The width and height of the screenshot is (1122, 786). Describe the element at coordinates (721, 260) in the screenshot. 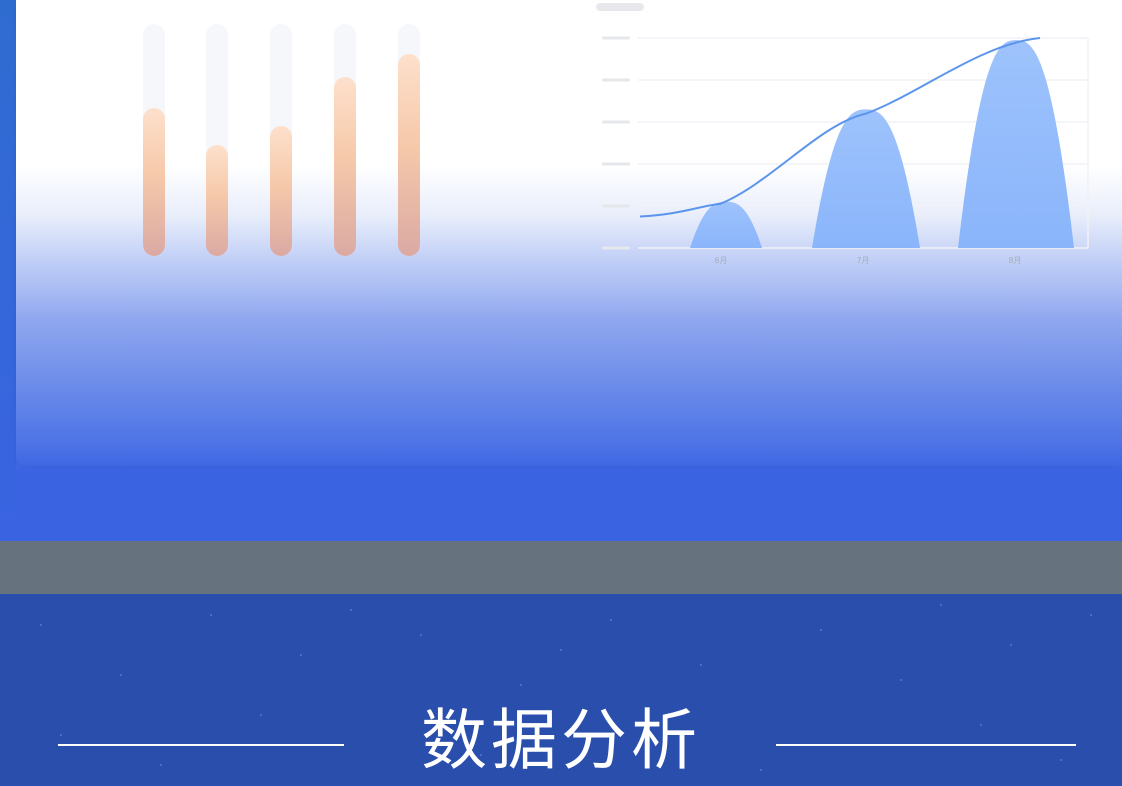

I see `x-tick-label: 6月` at that location.